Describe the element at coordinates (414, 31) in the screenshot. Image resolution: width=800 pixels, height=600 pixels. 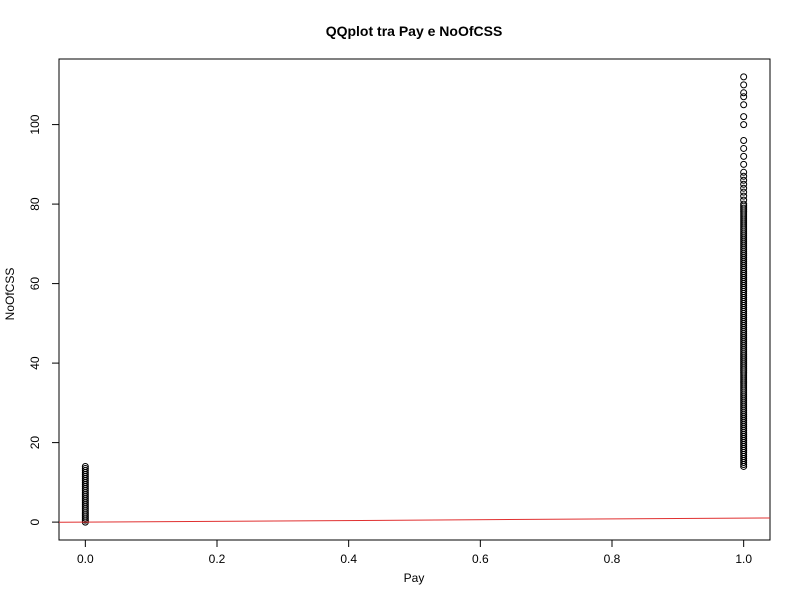
I see `chart-title: QQplot tra Pay e NoOfCSS` at that location.